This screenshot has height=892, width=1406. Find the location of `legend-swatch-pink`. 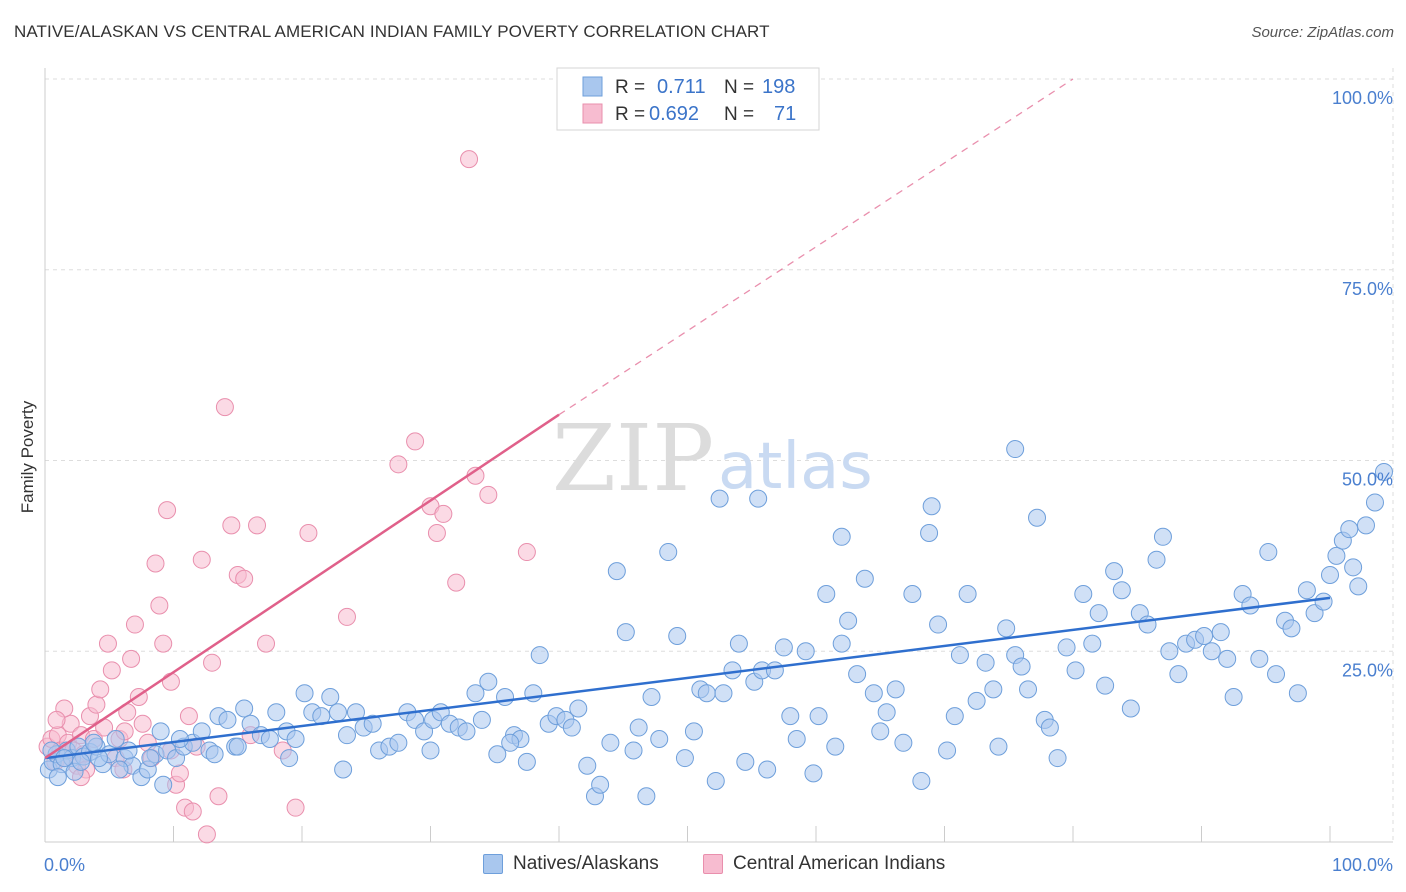

legend-swatch-pink is located at coordinates (592, 113).